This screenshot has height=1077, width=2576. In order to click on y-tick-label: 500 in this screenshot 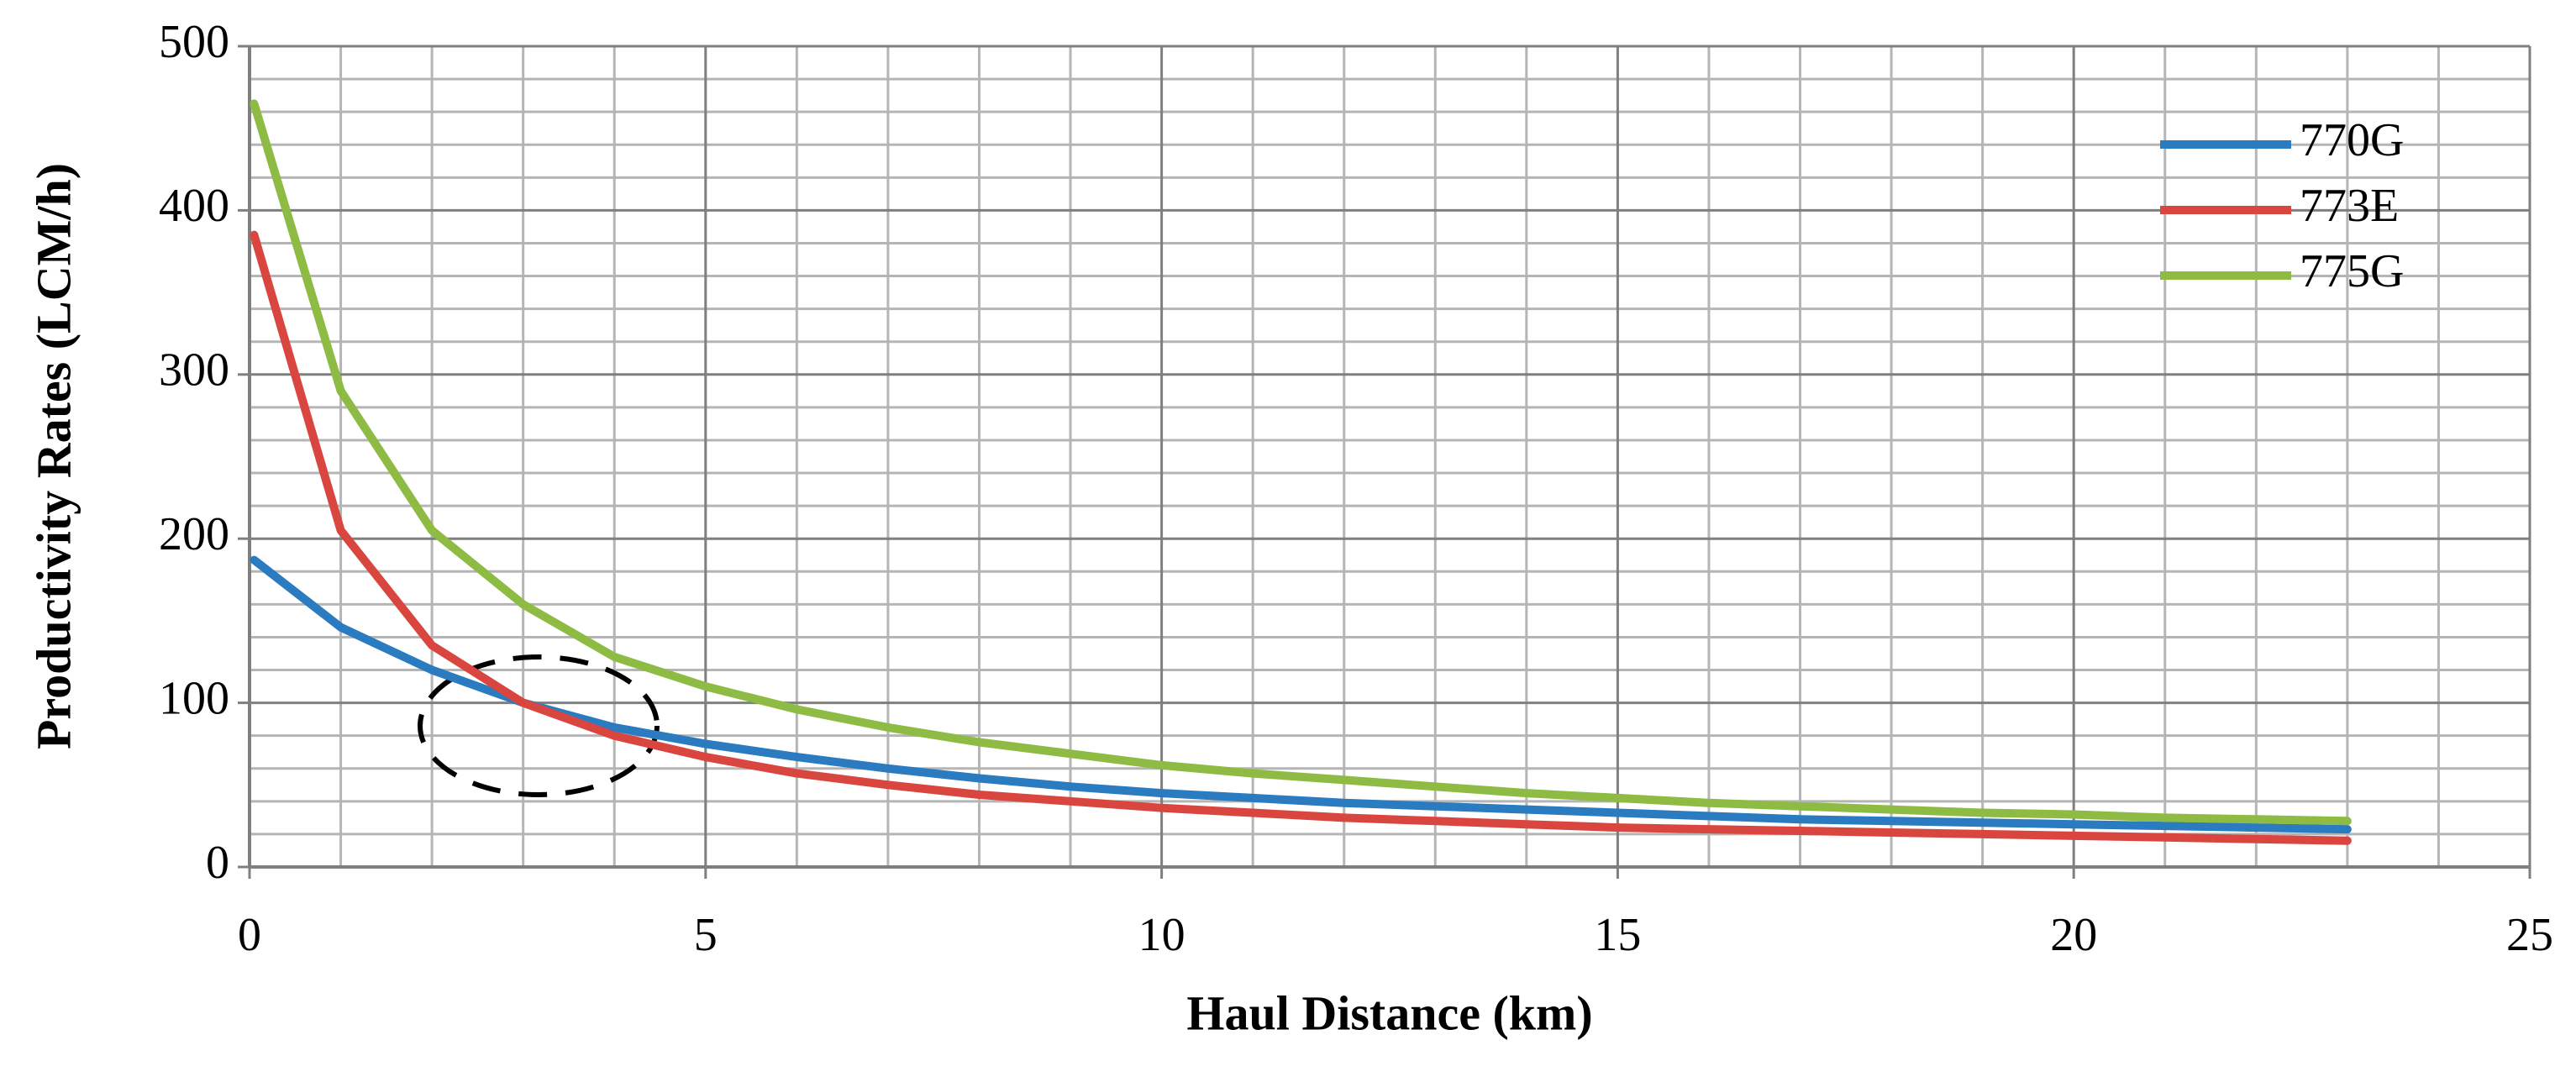, I will do `click(194, 42)`.